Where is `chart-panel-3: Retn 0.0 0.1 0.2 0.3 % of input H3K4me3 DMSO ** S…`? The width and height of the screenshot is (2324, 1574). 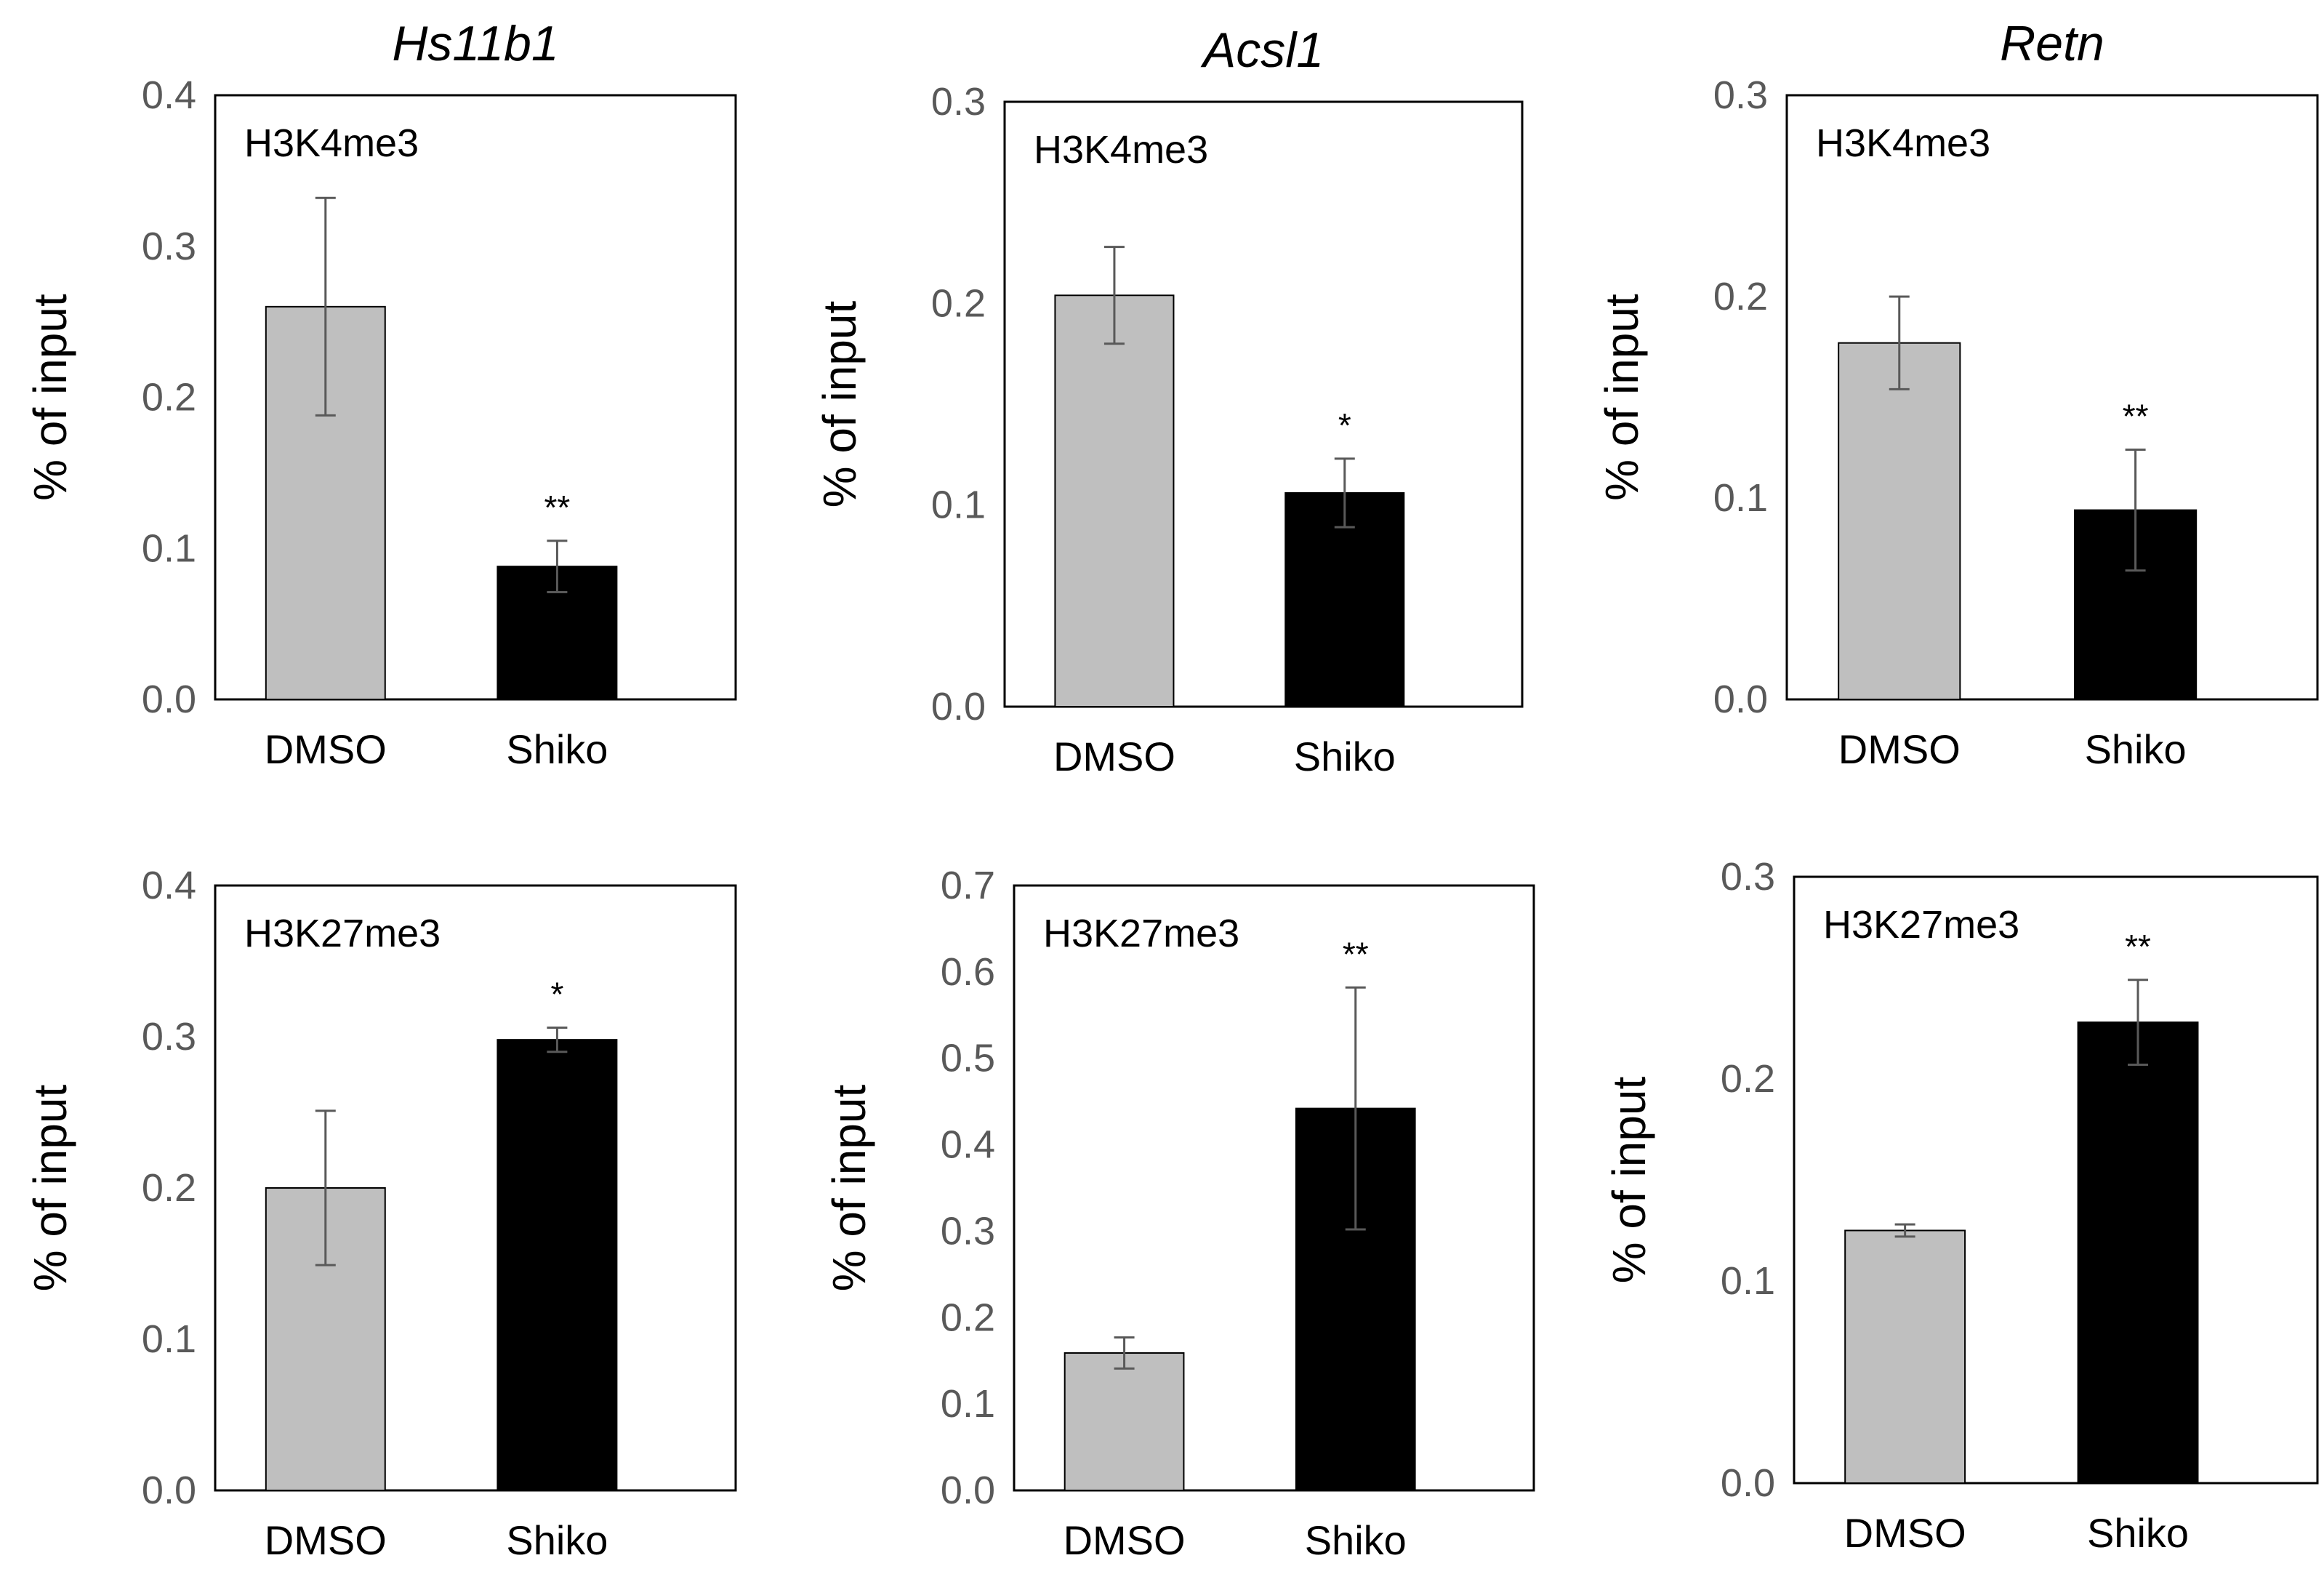
chart-panel-3: Retn 0.0 0.1 0.2 0.3 % of input H3K4me3 DMSO ** S… is located at coordinates (1957, 394).